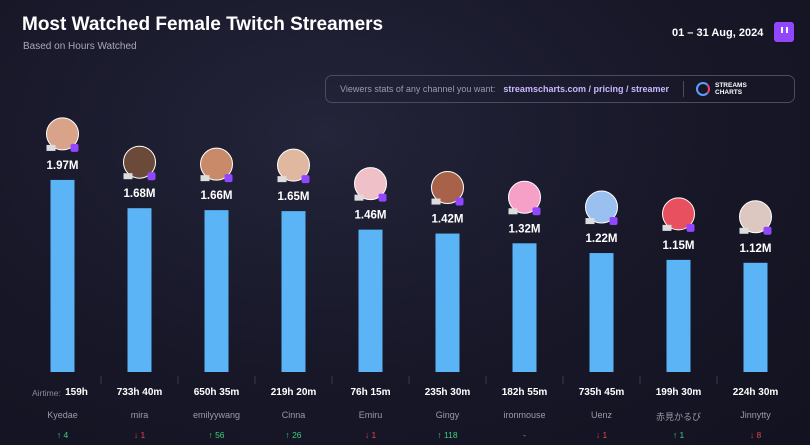 The height and width of the screenshot is (445, 810). What do you see at coordinates (370, 415) in the screenshot?
I see `streamer-name: Emiru` at bounding box center [370, 415].